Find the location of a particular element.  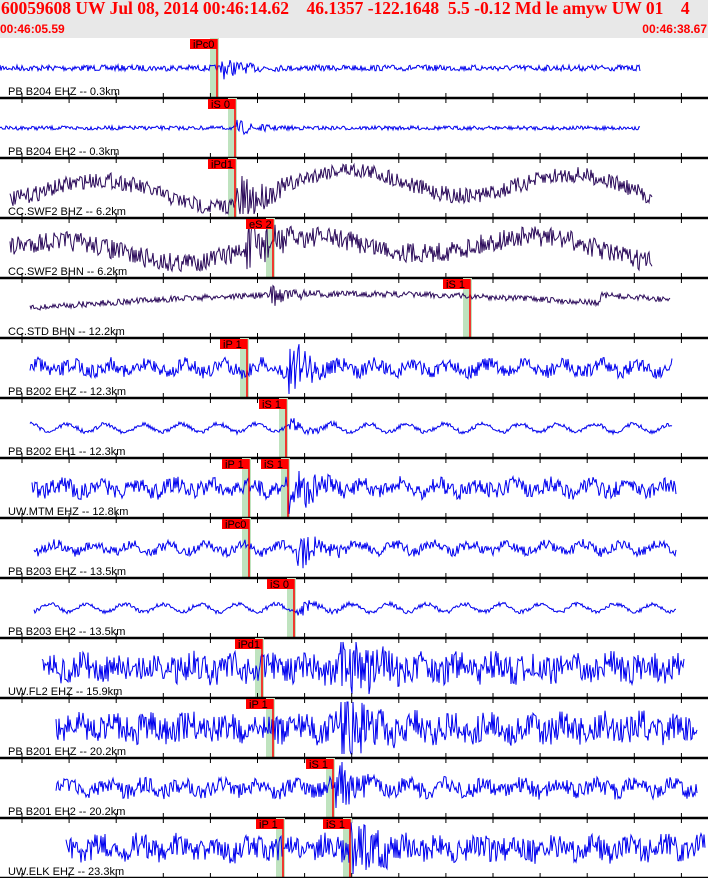

channel-label: PB B203 EH2 -- 13.5km is located at coordinates (66, 632).